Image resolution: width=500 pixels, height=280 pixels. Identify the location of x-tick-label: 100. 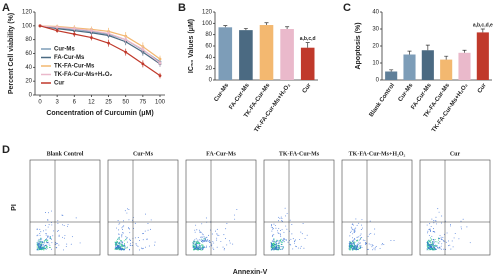
(160, 103).